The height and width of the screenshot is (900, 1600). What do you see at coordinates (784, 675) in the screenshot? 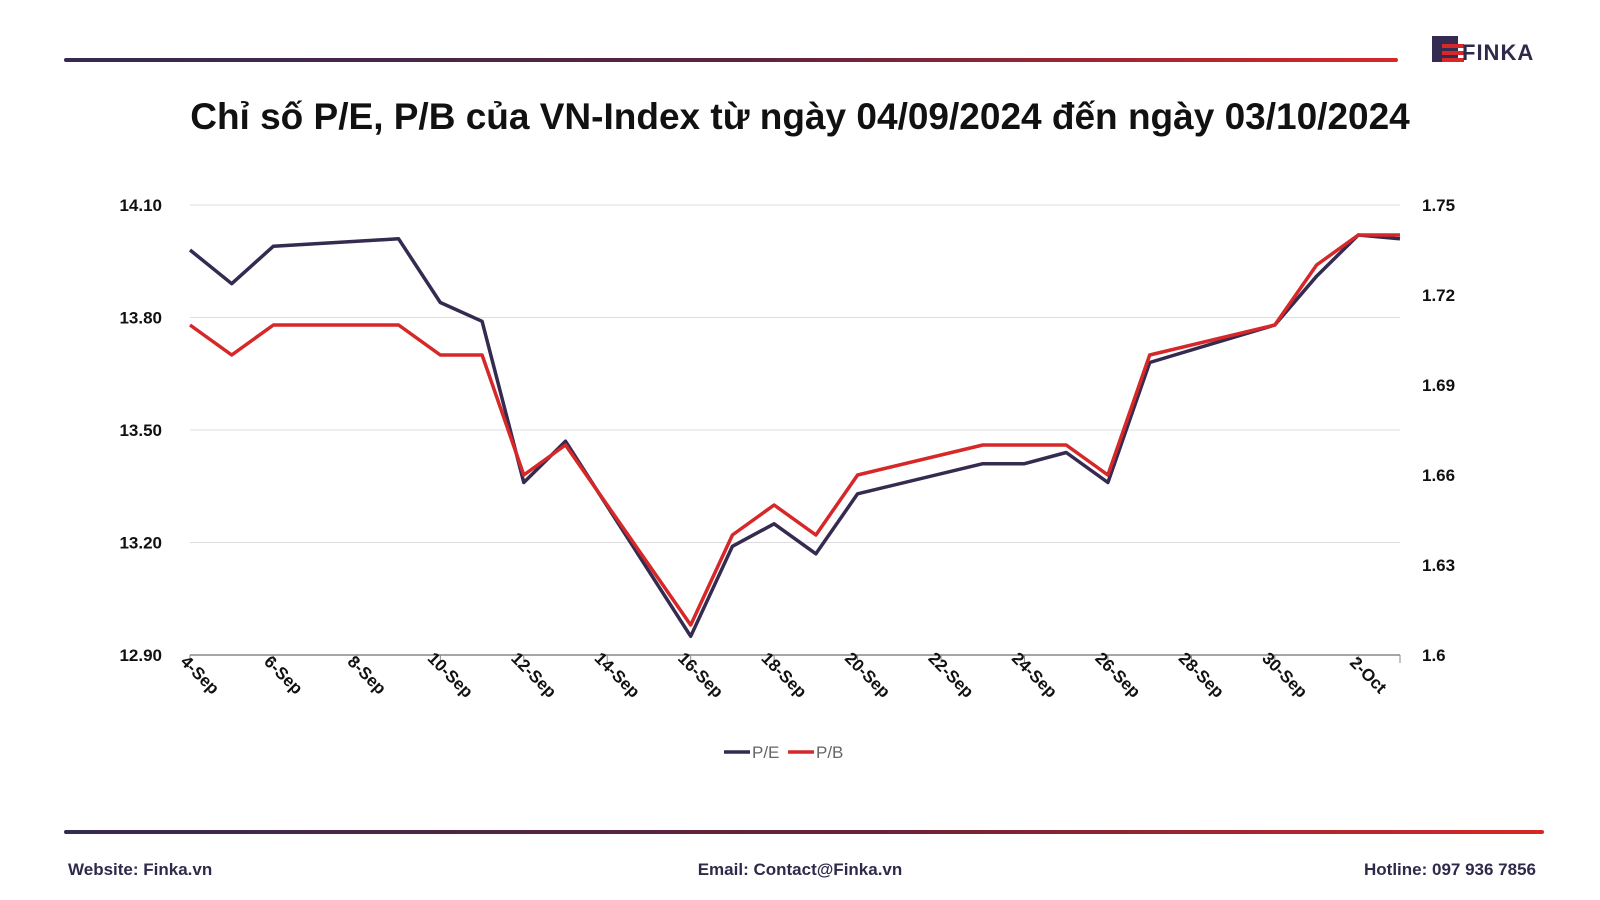
I see `x-tick-label: 18-Sep` at bounding box center [784, 675].